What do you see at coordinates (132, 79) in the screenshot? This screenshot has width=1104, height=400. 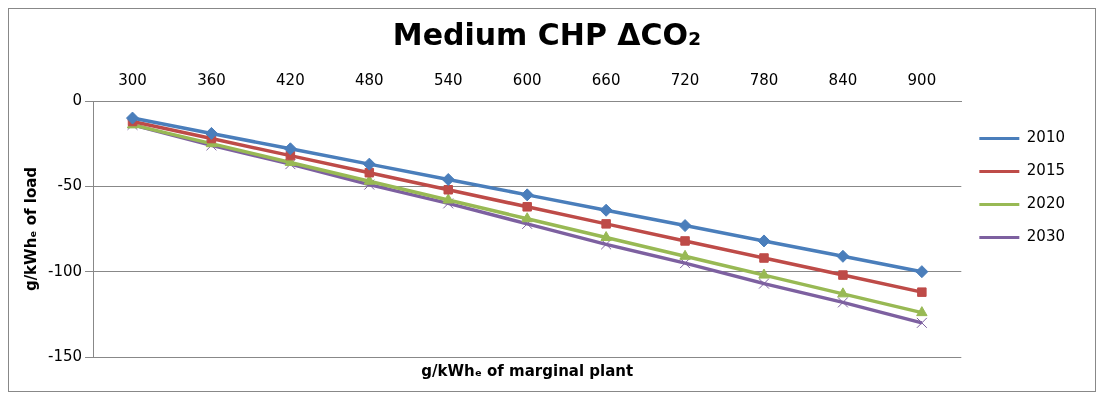 I see `x-tick-label: 300` at bounding box center [132, 79].